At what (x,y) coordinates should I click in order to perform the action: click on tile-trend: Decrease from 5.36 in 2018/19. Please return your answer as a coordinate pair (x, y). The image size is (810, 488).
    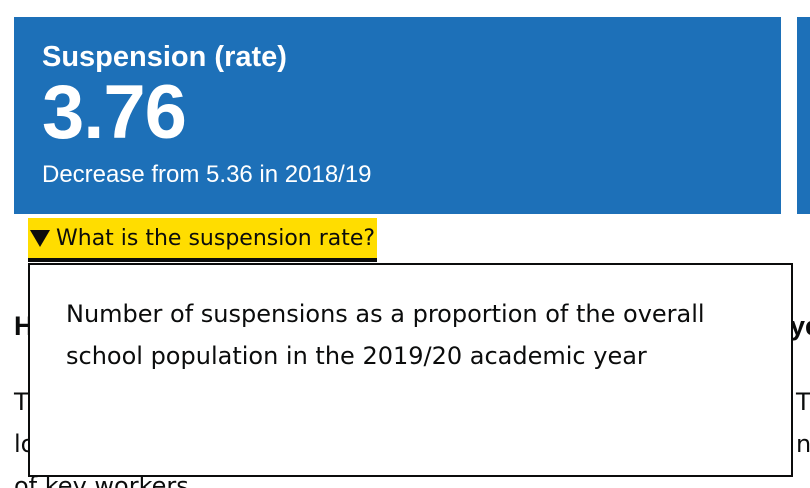
    Looking at the image, I should click on (207, 174).